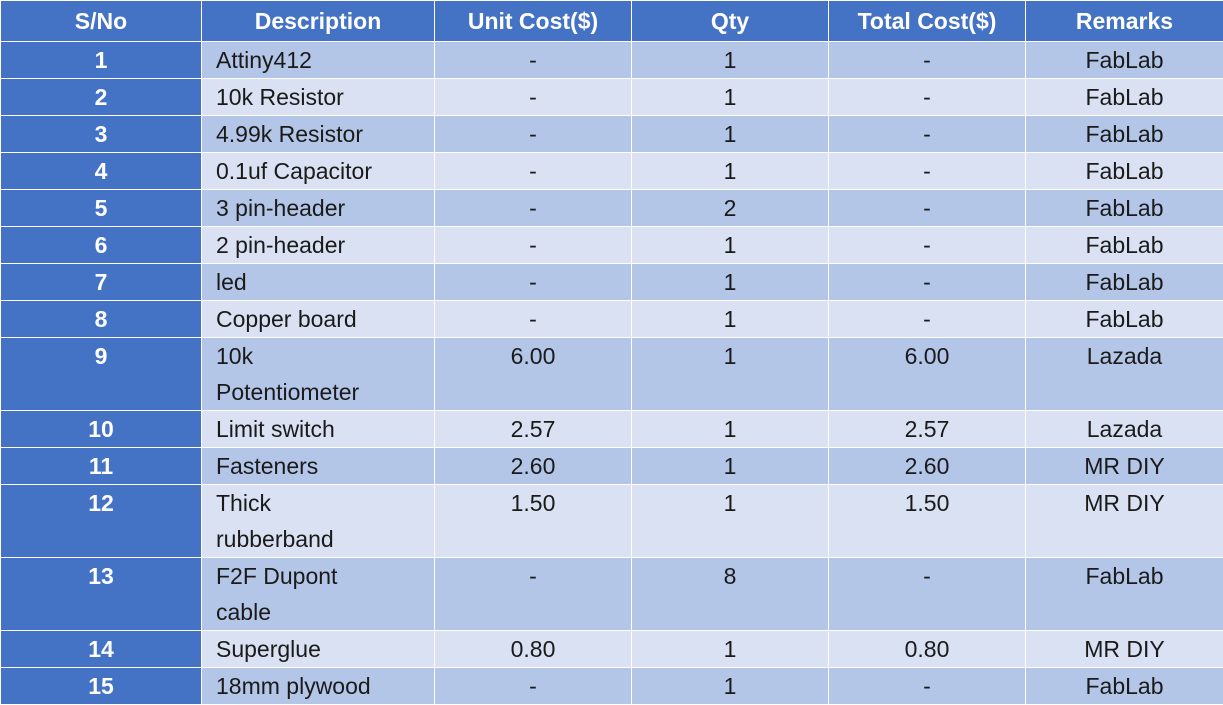  I want to click on cell-description: Limit switch, so click(318, 429).